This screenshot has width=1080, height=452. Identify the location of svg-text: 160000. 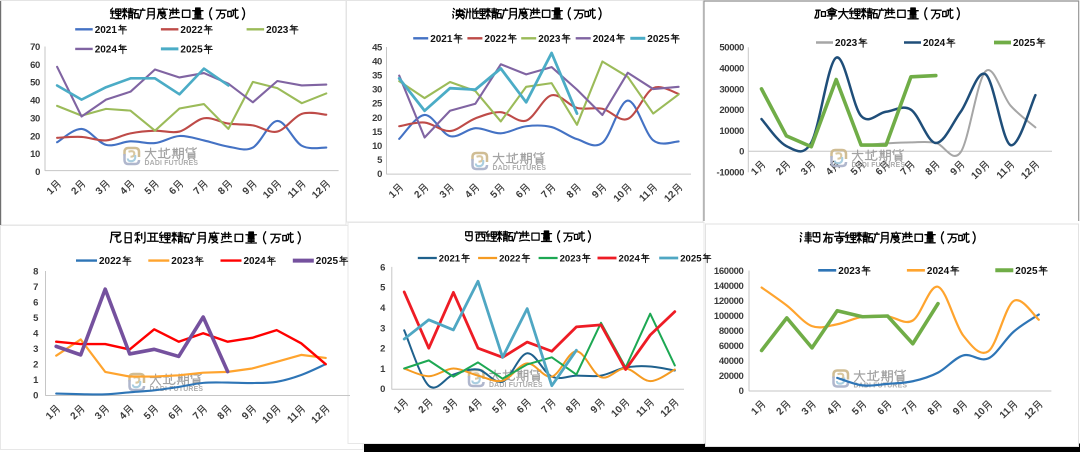
(729, 271).